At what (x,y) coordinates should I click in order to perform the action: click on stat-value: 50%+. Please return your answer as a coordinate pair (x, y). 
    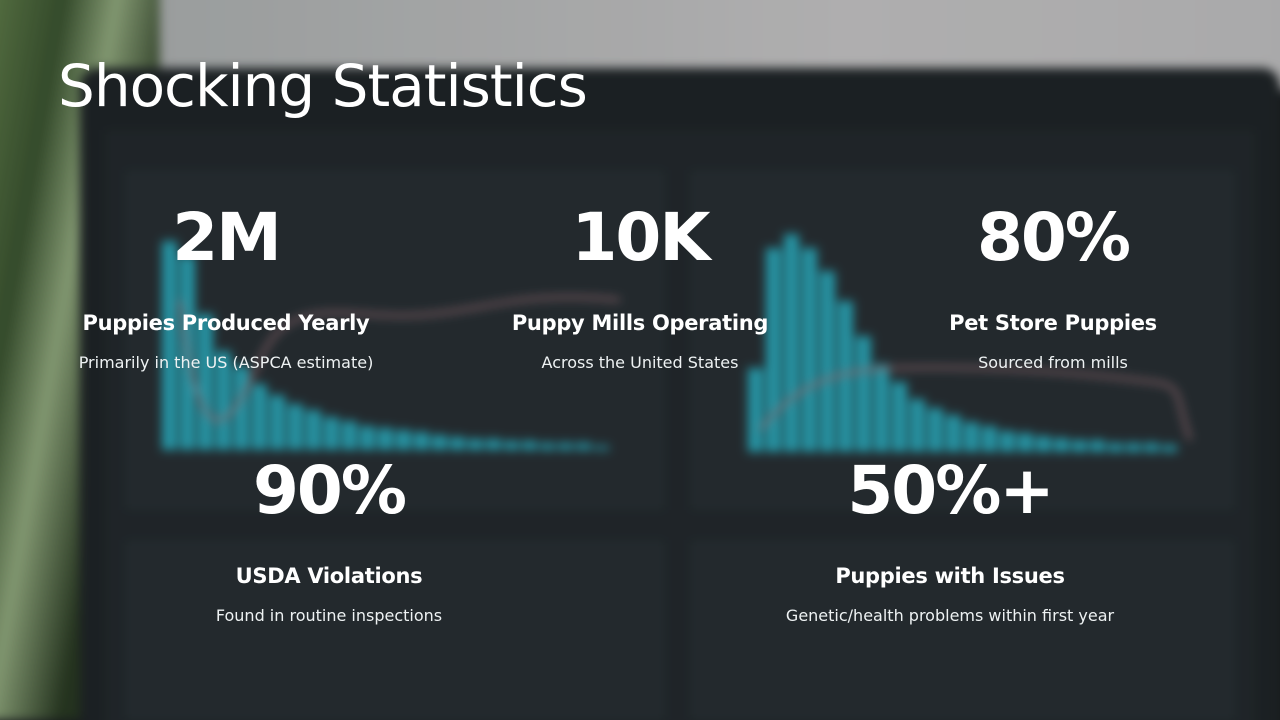
    Looking at the image, I should click on (950, 490).